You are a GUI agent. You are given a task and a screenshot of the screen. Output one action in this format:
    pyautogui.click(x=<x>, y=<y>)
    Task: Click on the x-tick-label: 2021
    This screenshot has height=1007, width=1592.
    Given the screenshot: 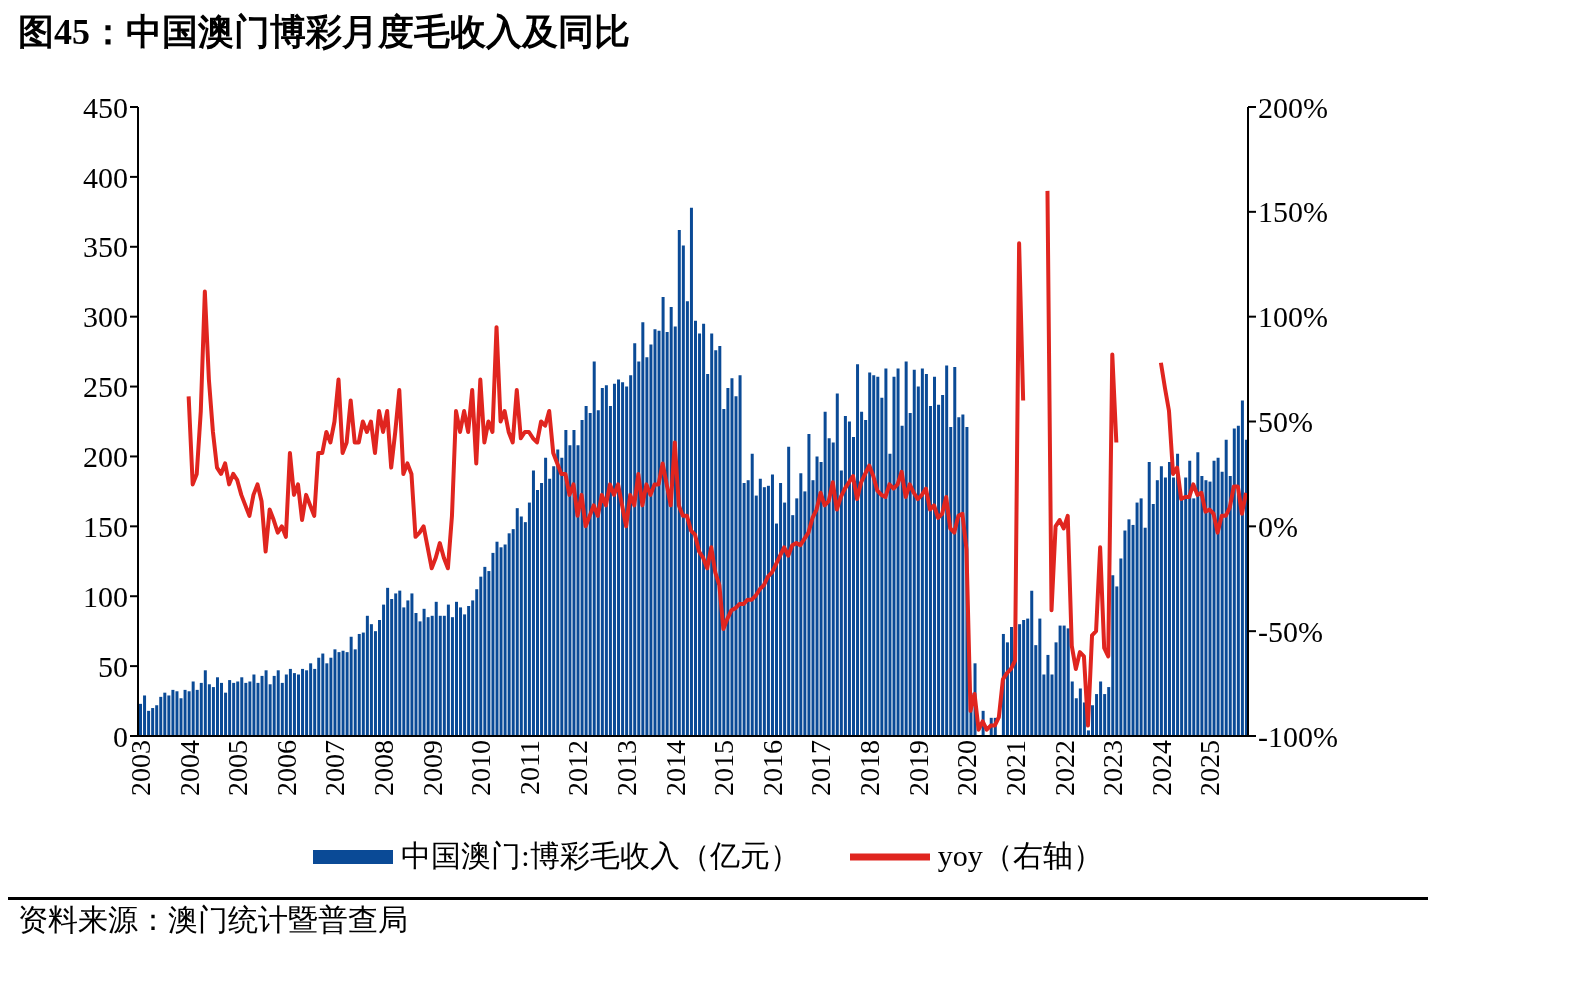 What is the action you would take?
    pyautogui.click(x=1015, y=768)
    